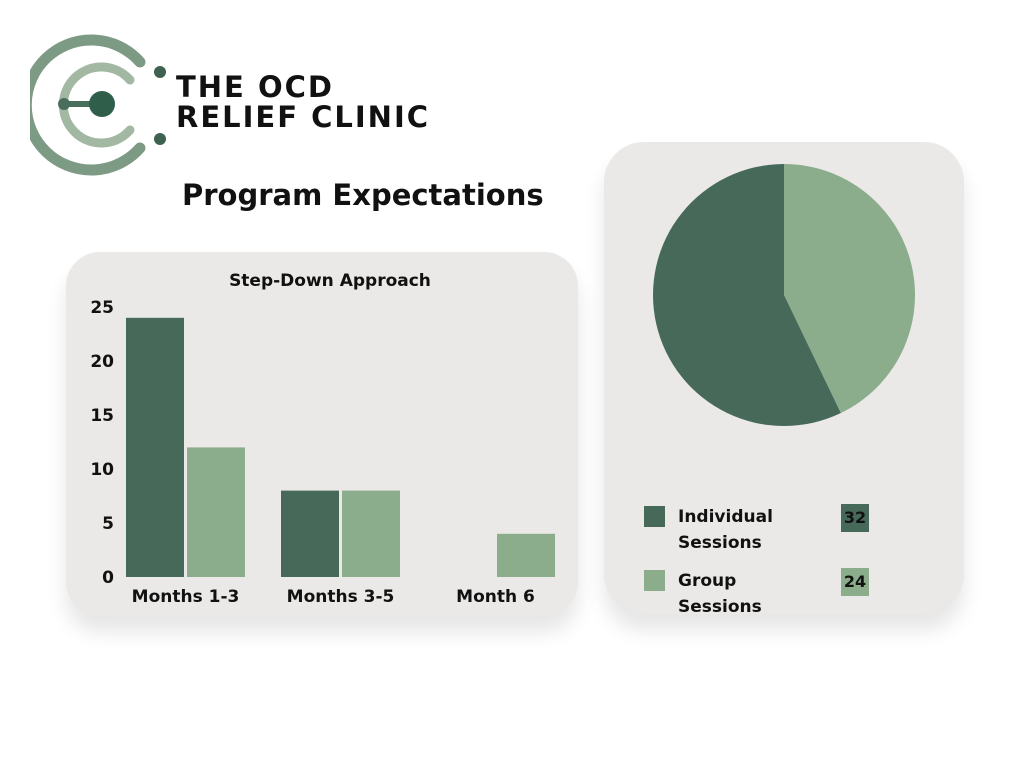 This screenshot has height=768, width=1024. I want to click on bar-chart-title: Step-Down Approach, so click(330, 281).